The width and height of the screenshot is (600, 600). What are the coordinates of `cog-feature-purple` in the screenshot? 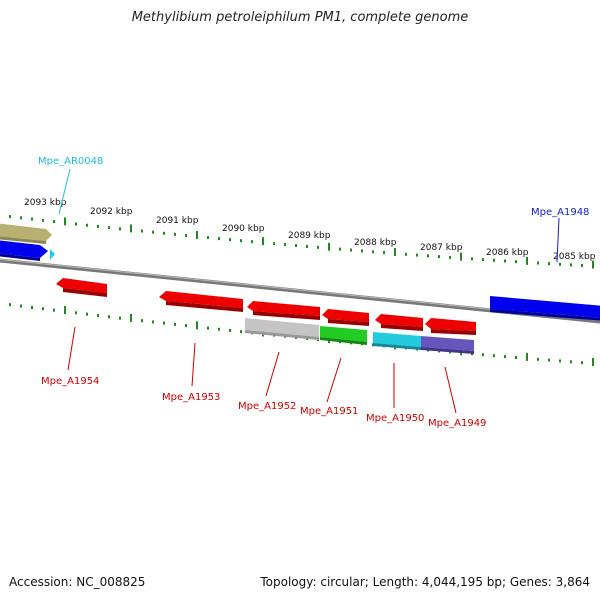 It's located at (447, 345).